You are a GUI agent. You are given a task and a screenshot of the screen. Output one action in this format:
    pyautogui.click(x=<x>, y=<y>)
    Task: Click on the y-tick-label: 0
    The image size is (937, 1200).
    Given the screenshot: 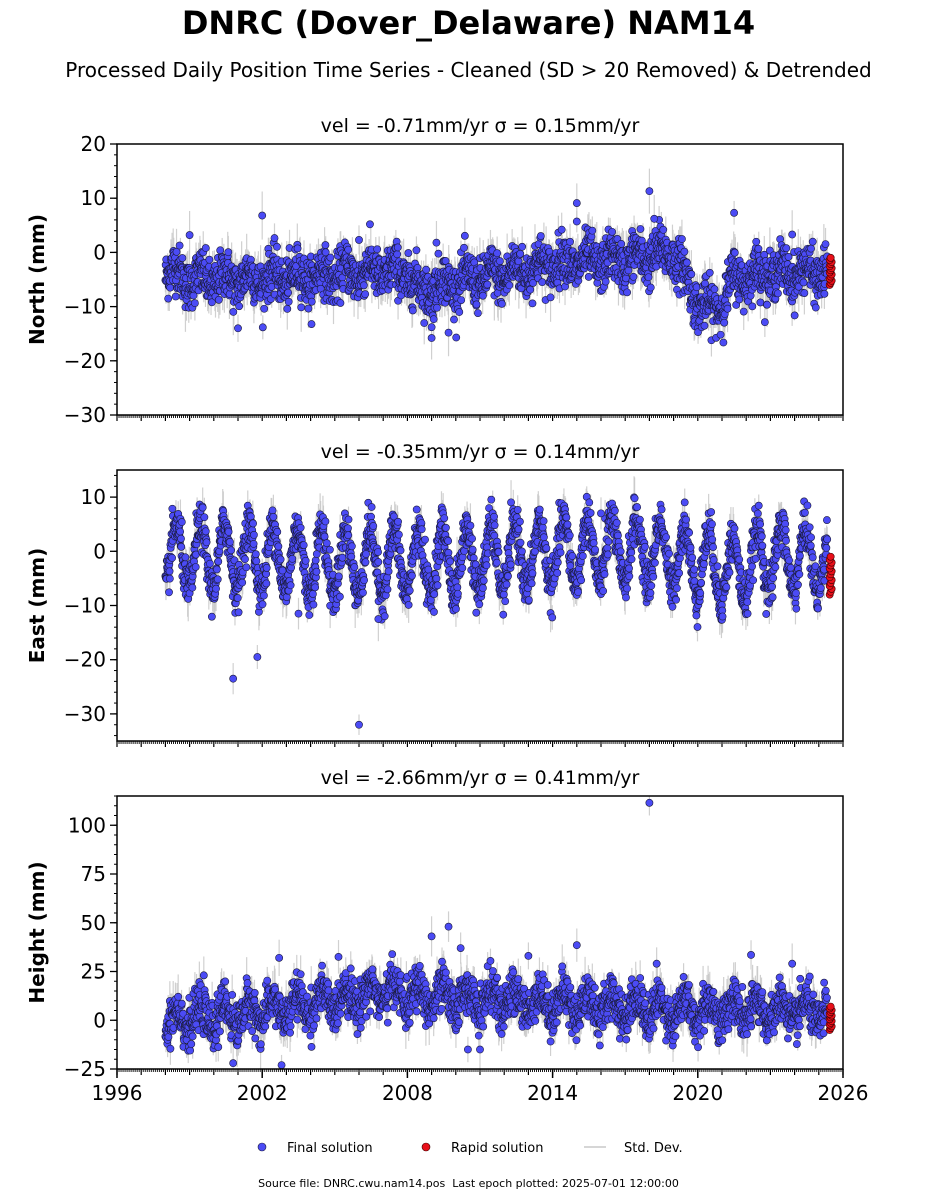 What is the action you would take?
    pyautogui.click(x=99, y=252)
    